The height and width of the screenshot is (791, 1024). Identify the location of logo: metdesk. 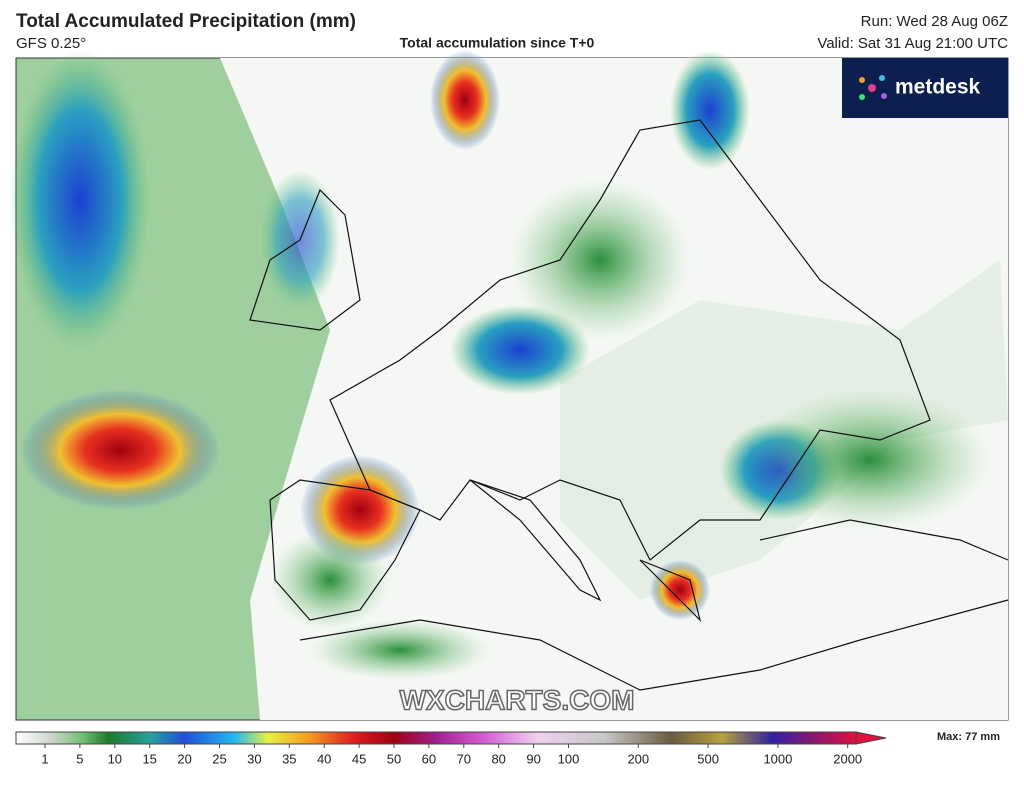
(938, 87).